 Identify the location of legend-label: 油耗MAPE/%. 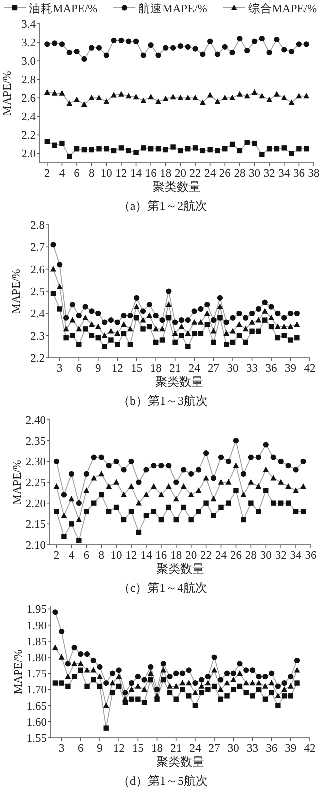
(63, 9).